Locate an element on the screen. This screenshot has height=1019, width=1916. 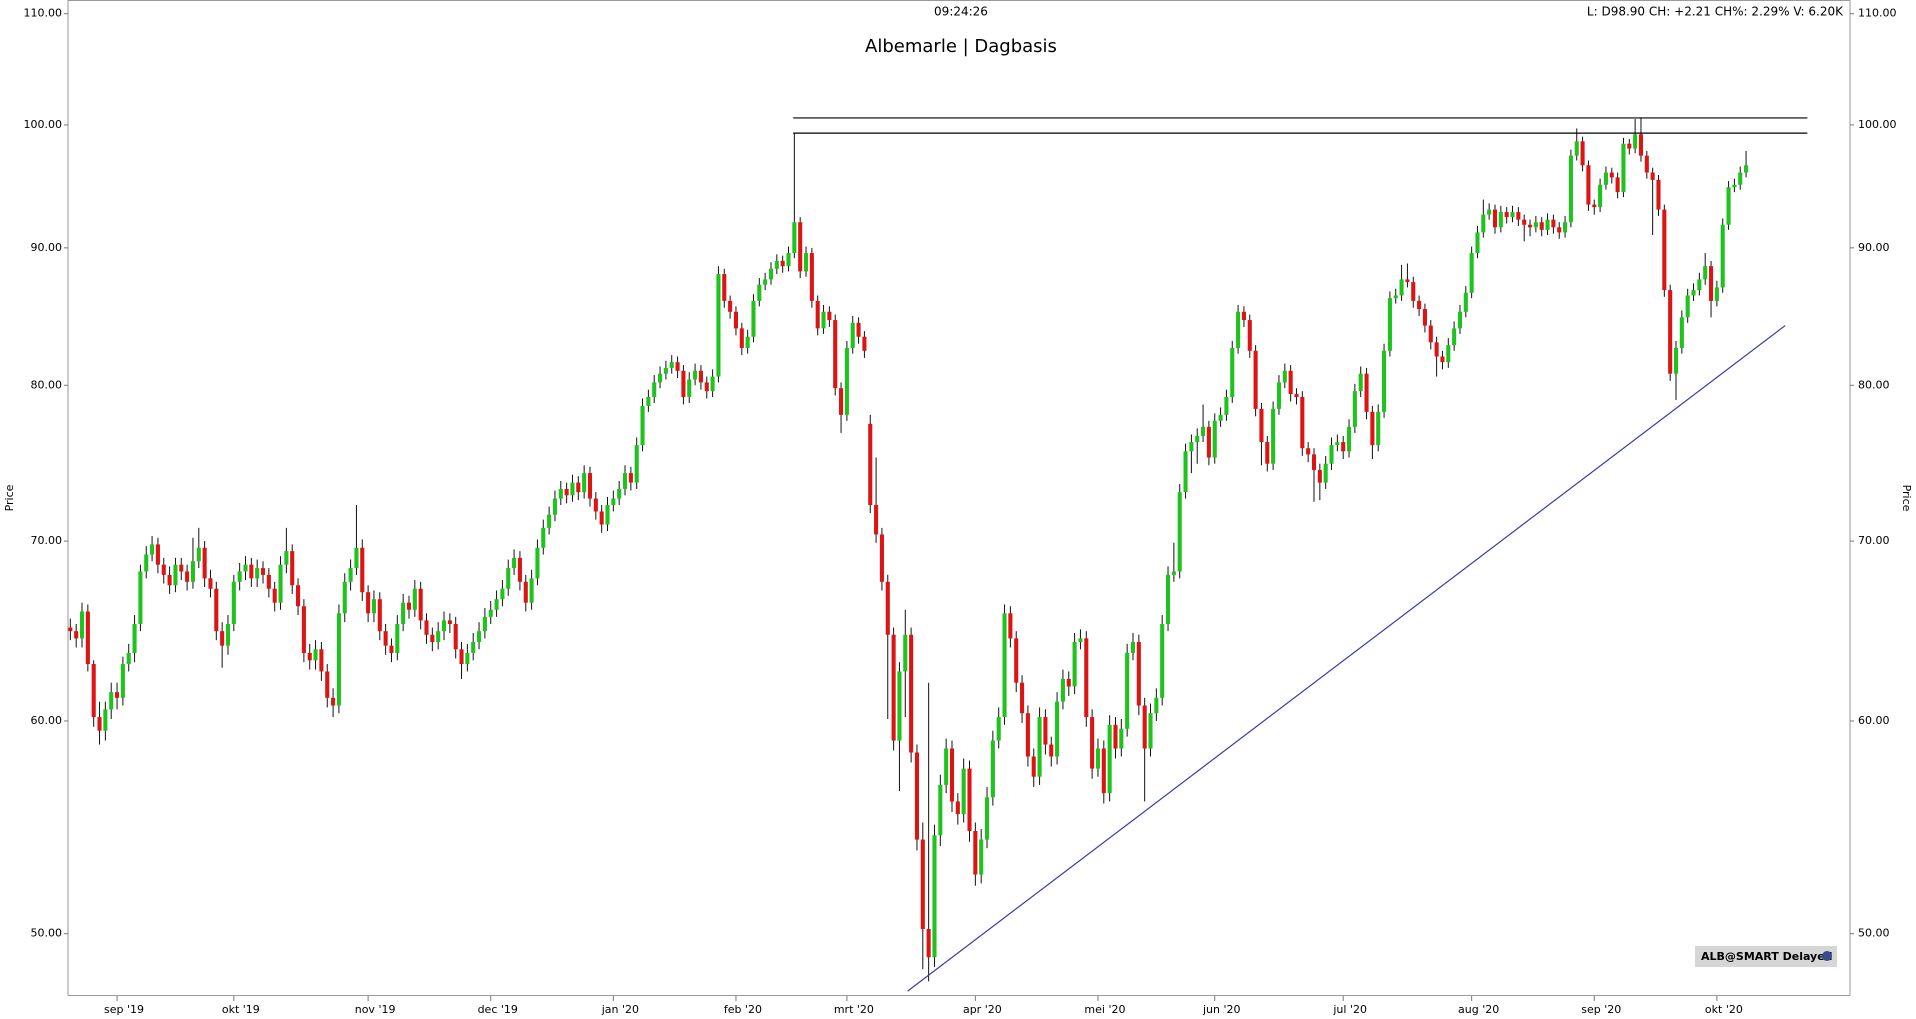
y-tick-label-right: 70.00 is located at coordinates (1874, 540).